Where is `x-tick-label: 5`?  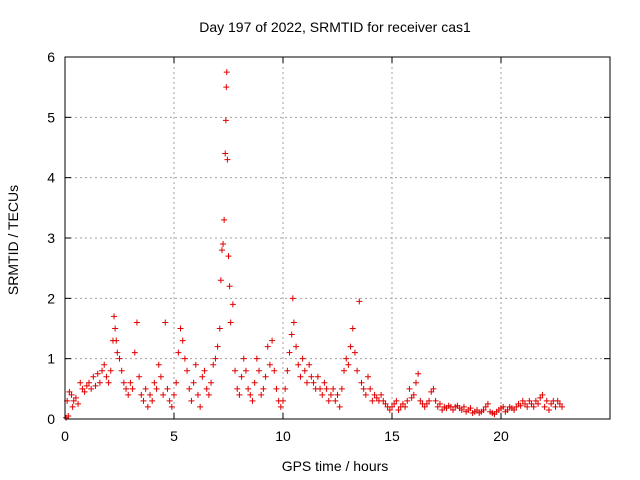
x-tick-label: 5 is located at coordinates (174, 436).